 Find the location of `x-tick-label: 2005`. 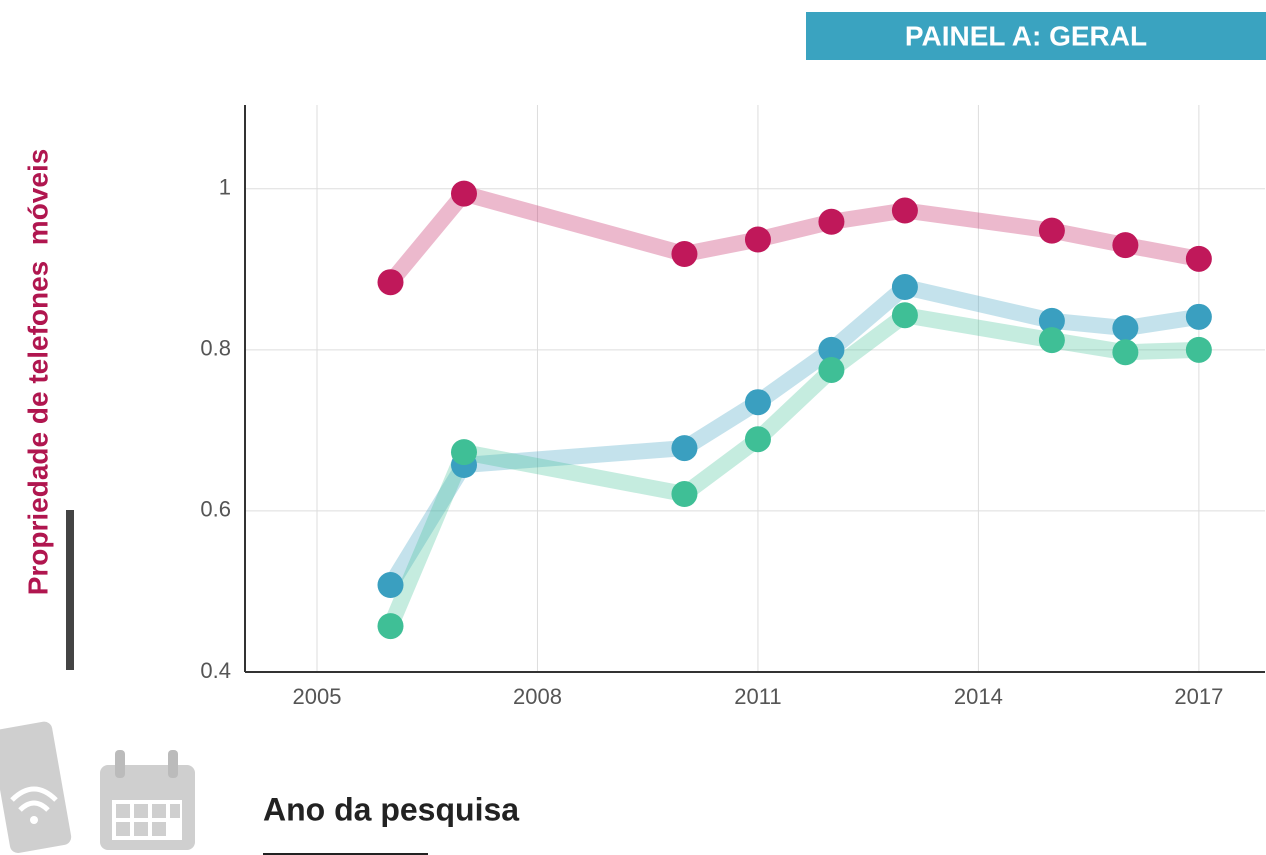

x-tick-label: 2005 is located at coordinates (317, 696).